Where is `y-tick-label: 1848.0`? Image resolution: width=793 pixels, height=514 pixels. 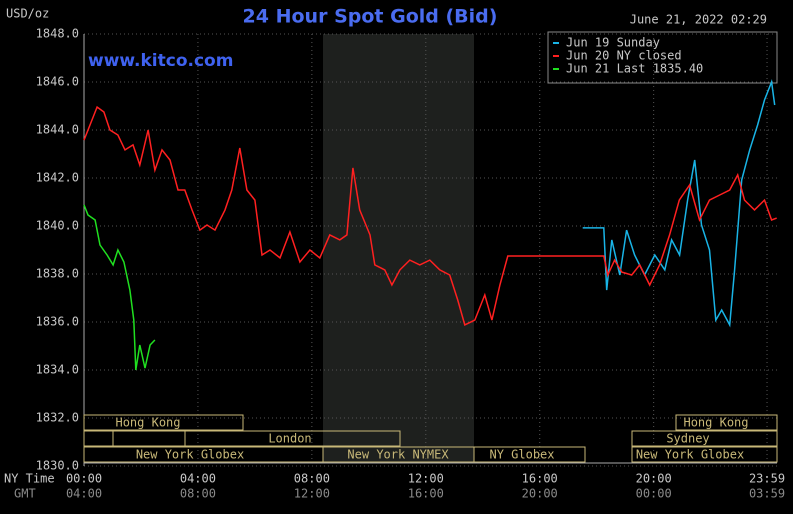 y-tick-label: 1848.0 is located at coordinates (57, 34).